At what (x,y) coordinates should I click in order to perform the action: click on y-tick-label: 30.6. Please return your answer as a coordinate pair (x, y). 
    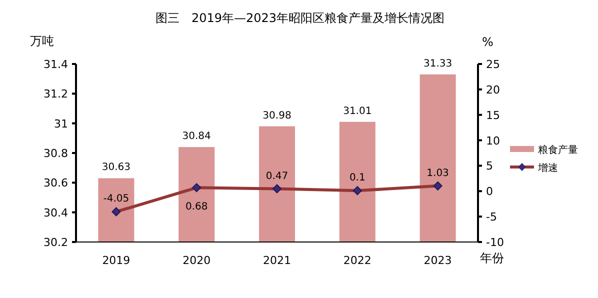
    Looking at the image, I should click on (56, 183).